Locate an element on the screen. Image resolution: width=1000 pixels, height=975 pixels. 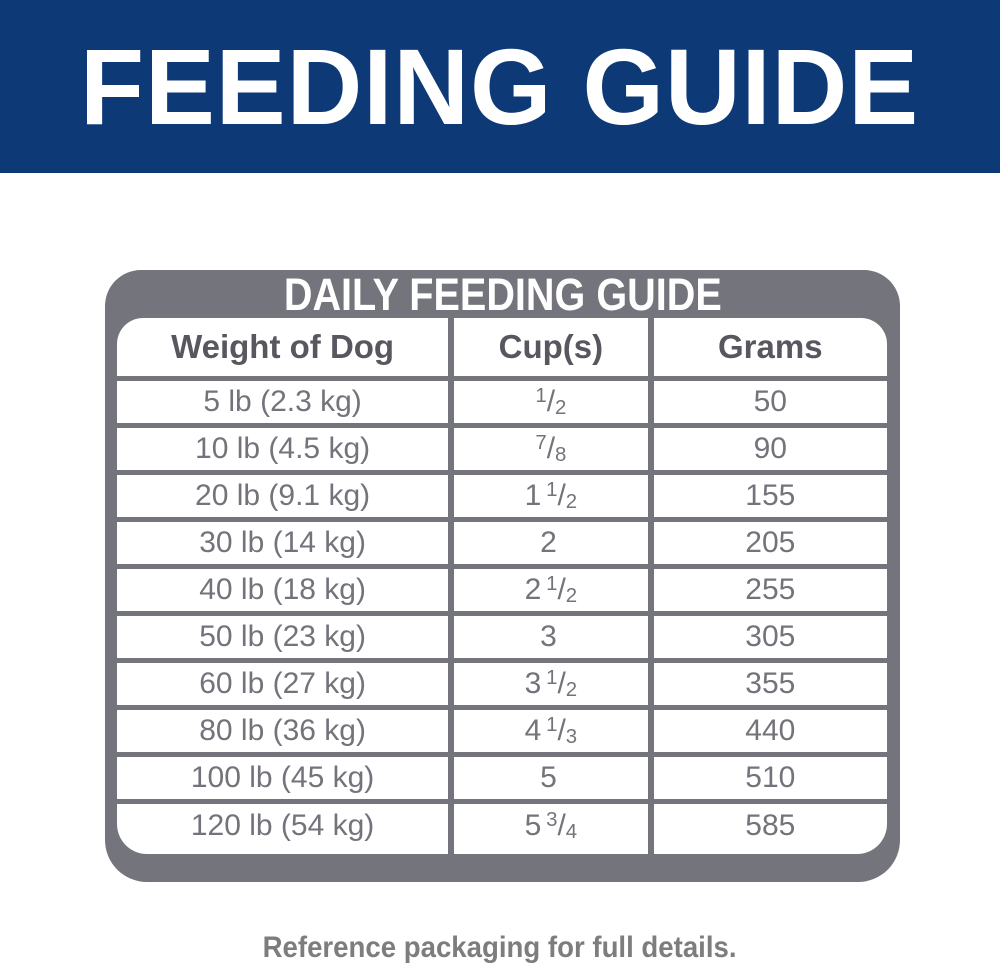
grams-cell: 305 is located at coordinates (768, 635).